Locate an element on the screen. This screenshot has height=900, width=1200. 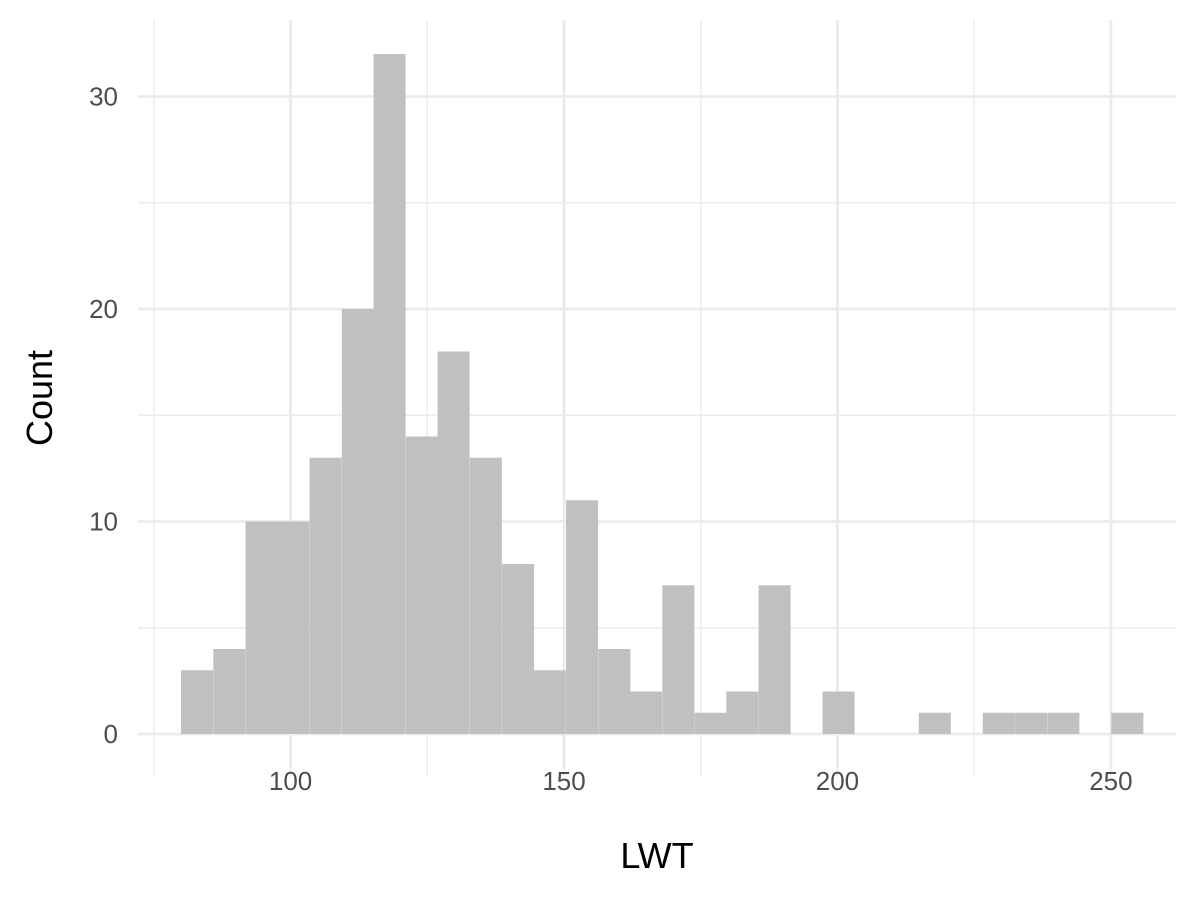
y-tick-label: 30 is located at coordinates (103, 97).